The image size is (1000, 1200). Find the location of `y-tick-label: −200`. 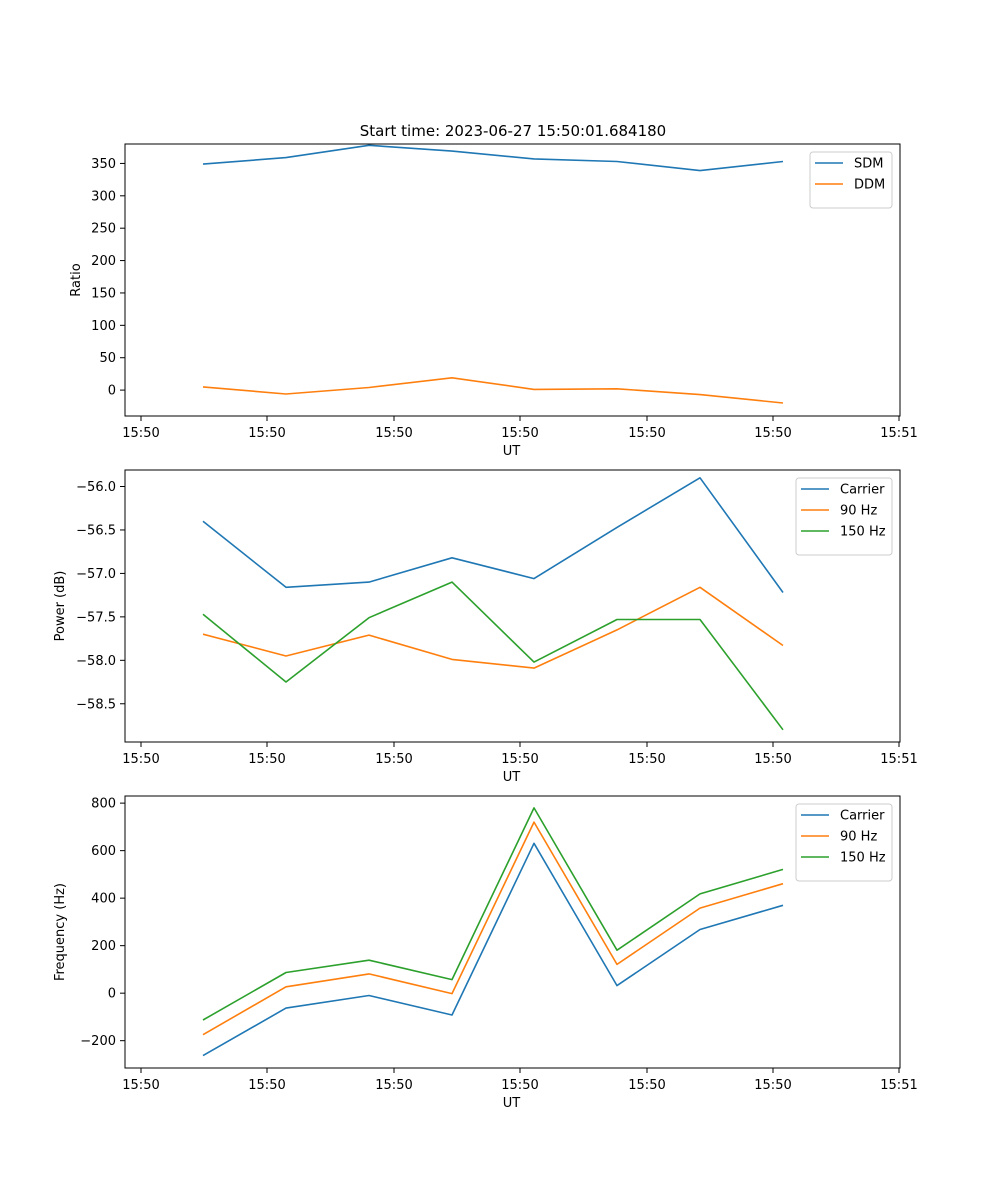

y-tick-label: −200 is located at coordinates (98, 1041).